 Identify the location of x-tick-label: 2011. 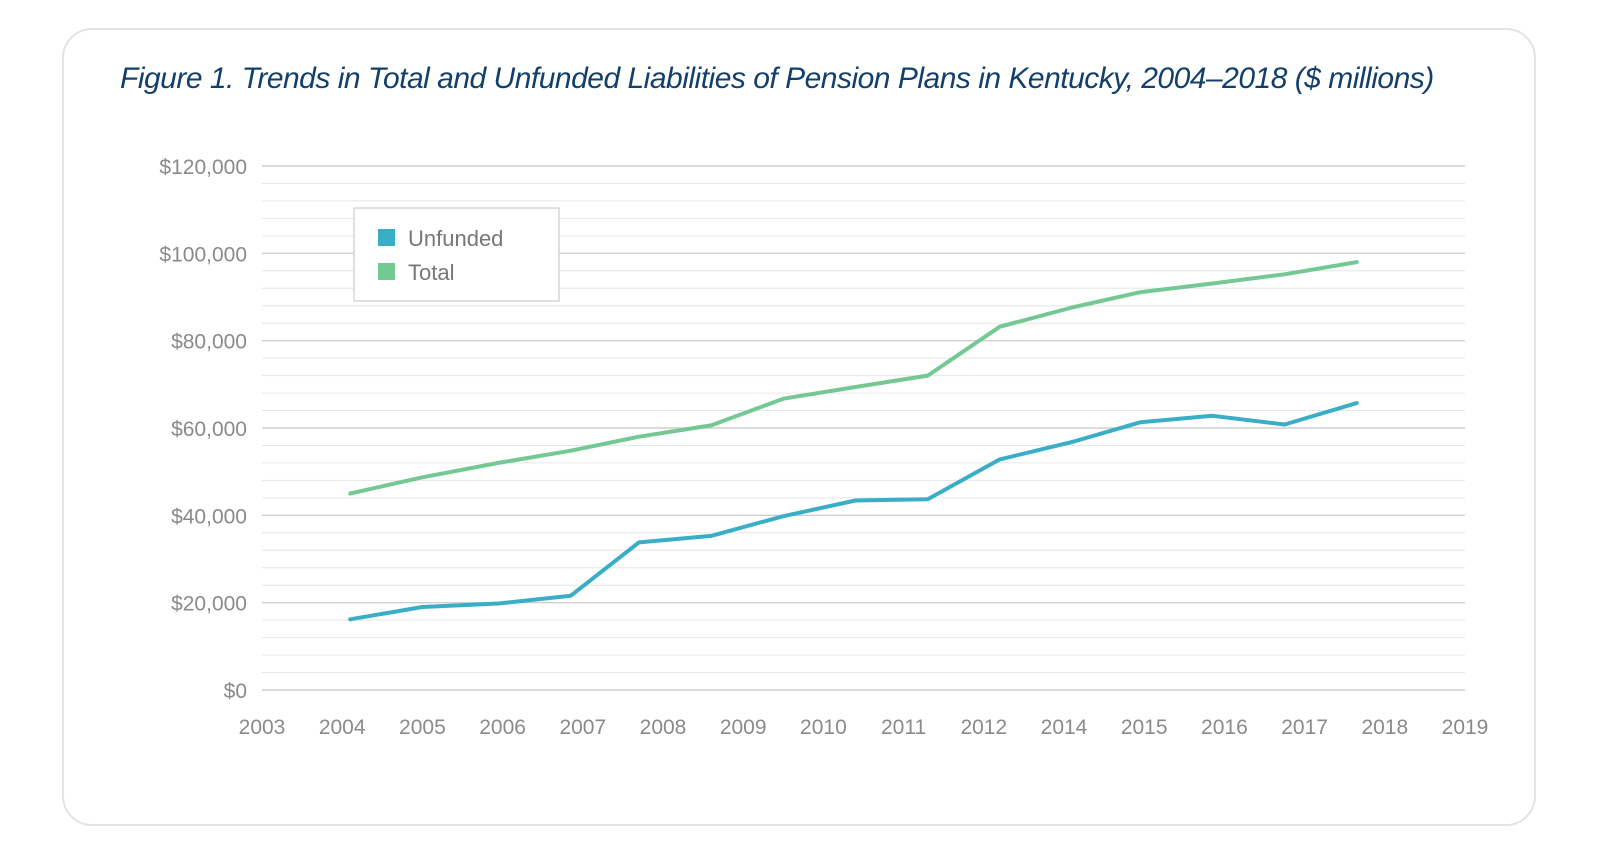
(903, 727).